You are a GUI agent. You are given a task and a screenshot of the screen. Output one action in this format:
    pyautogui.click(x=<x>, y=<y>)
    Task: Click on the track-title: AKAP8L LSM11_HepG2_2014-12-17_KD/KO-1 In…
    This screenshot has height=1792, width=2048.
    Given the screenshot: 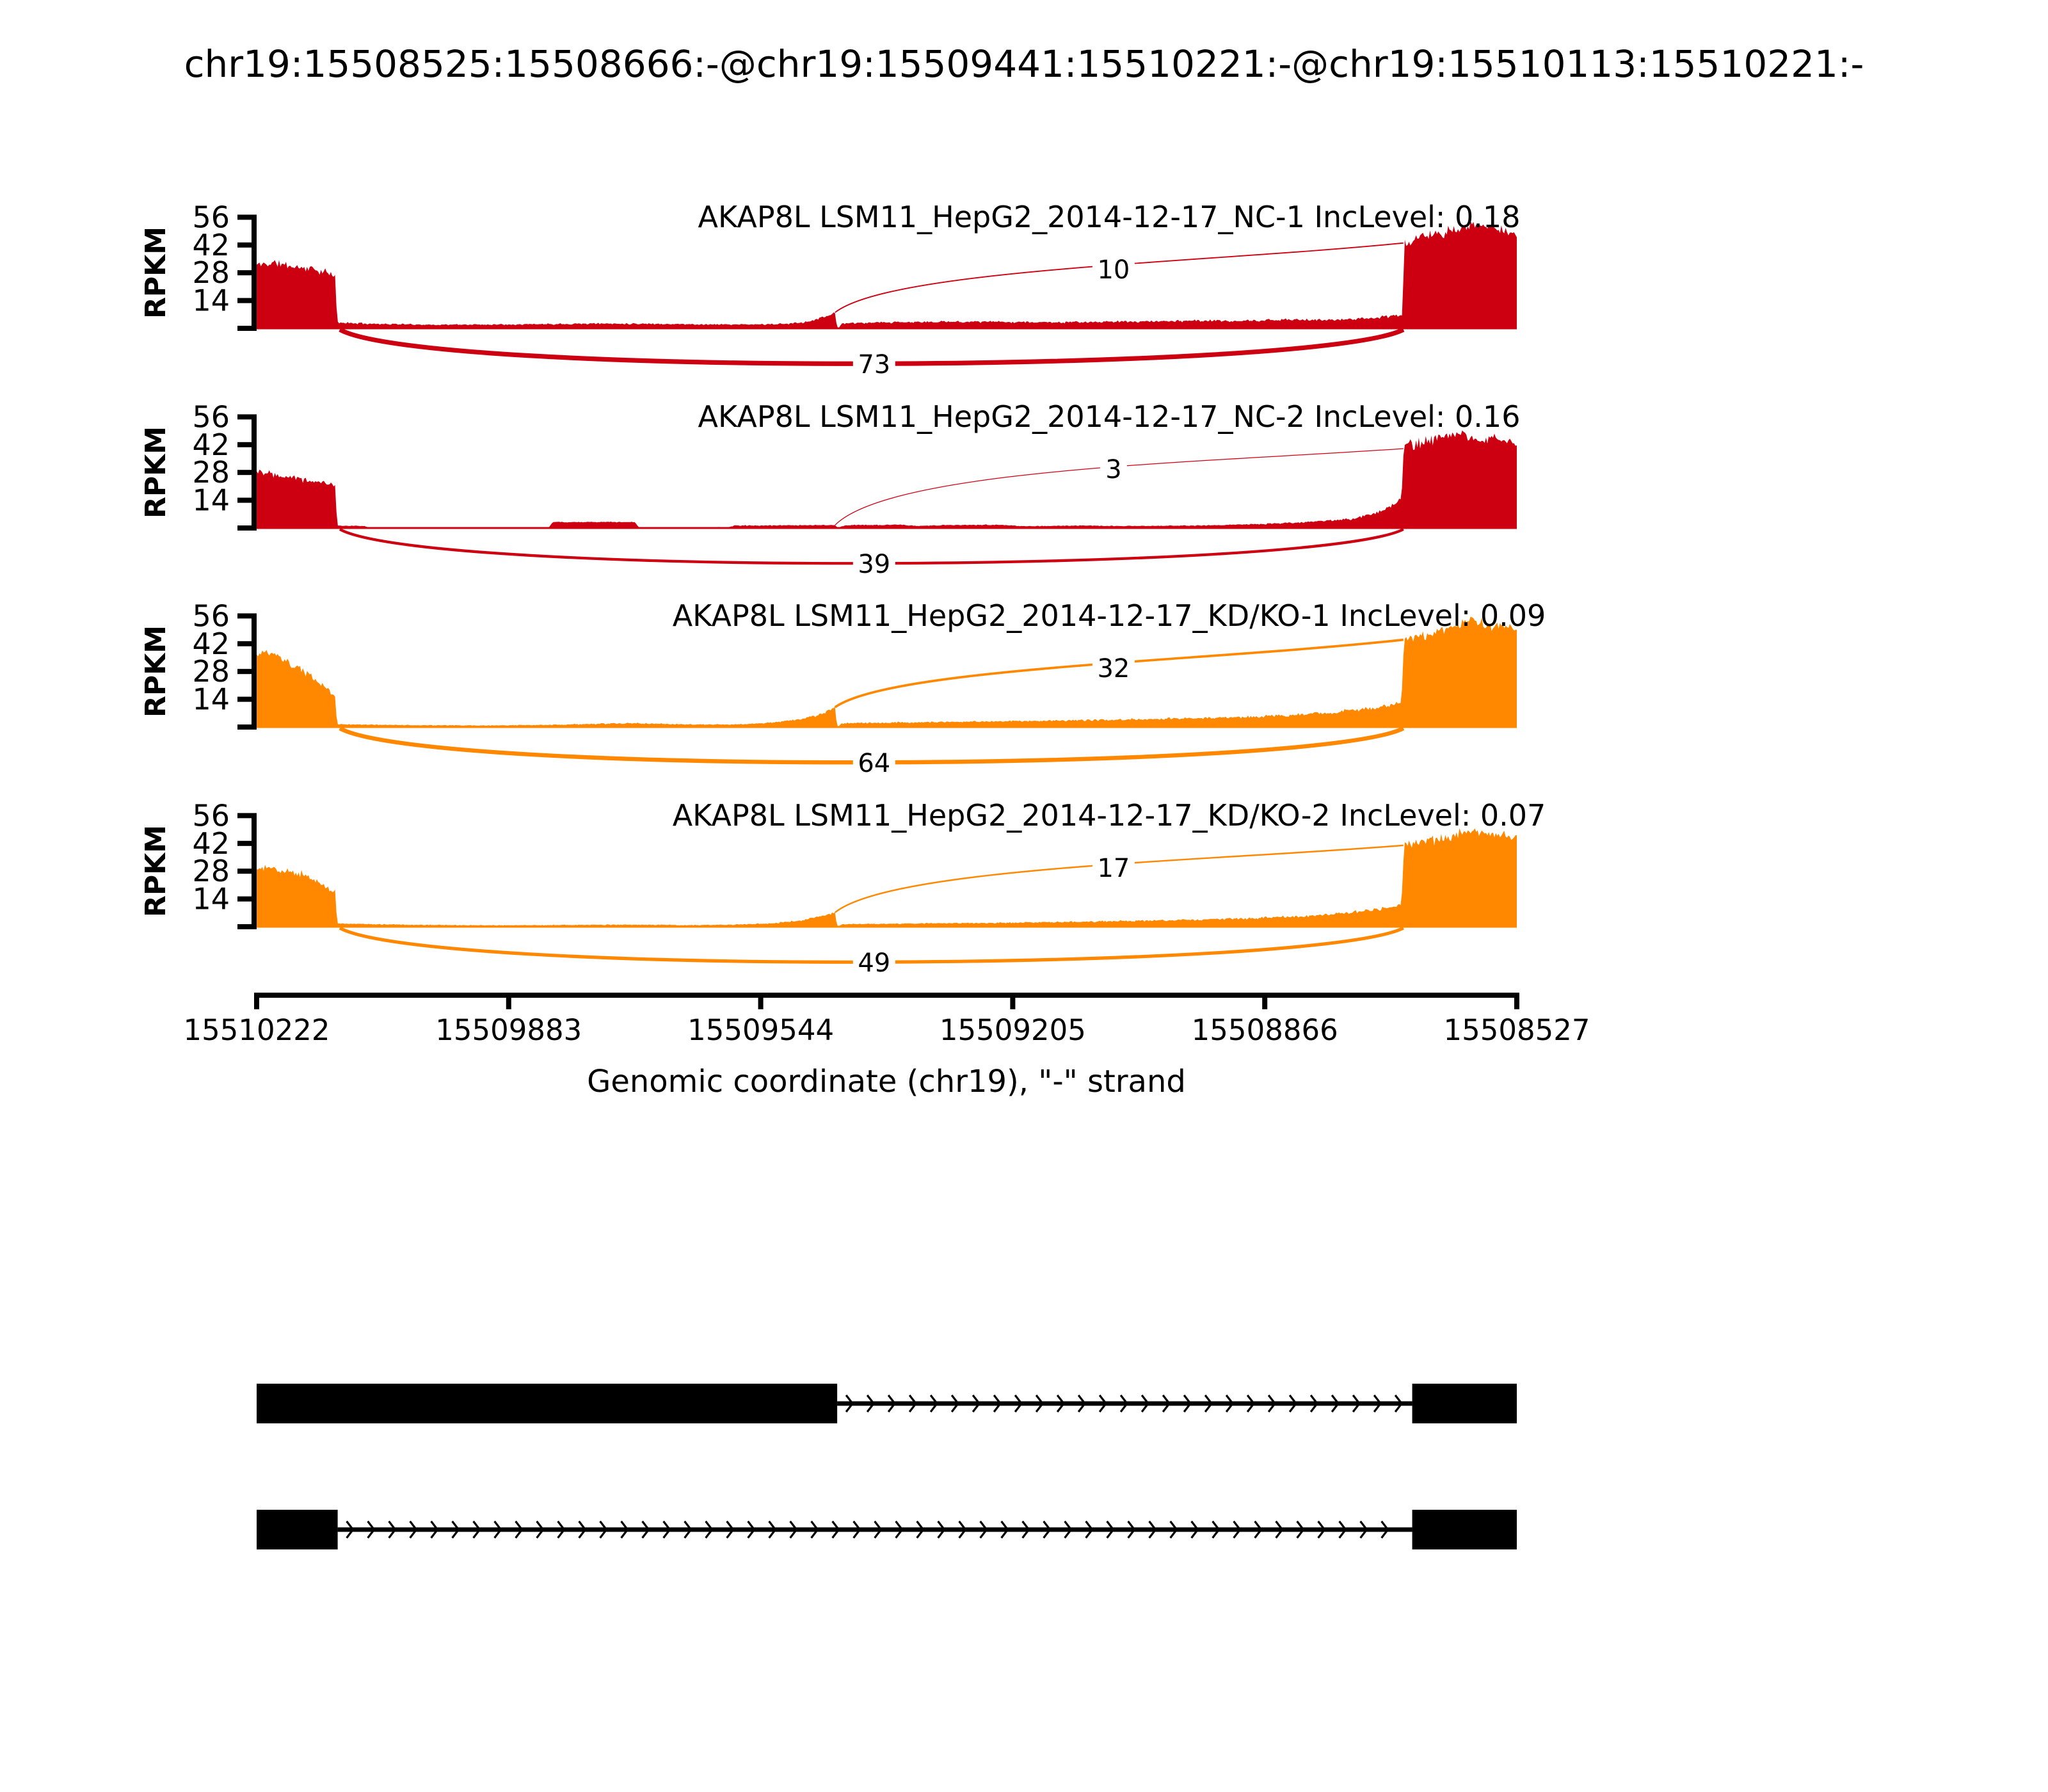 What is the action you would take?
    pyautogui.click(x=1109, y=615)
    